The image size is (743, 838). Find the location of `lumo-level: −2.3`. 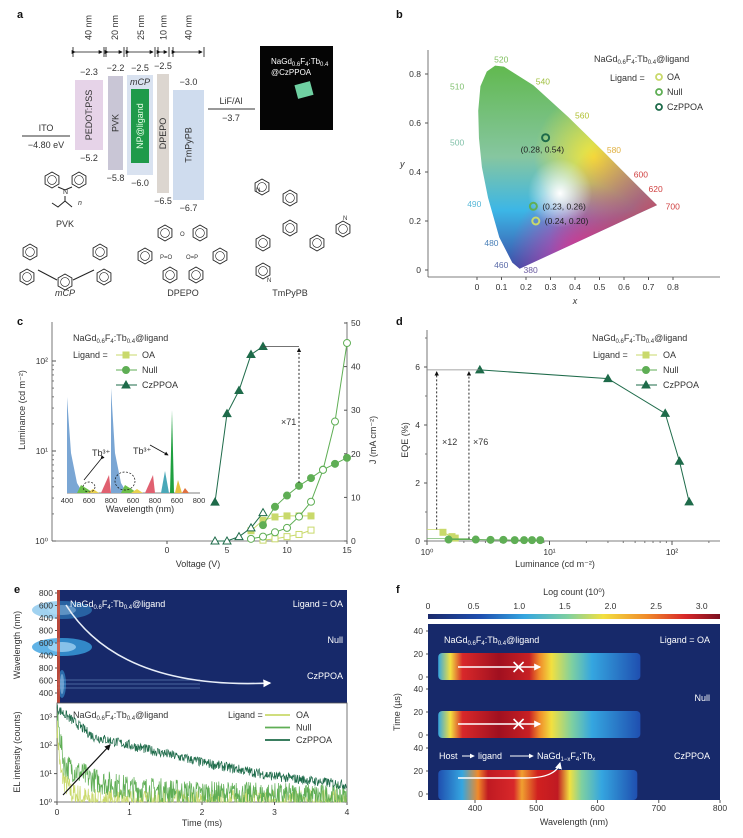

lumo-level: −2.3 is located at coordinates (89, 72).